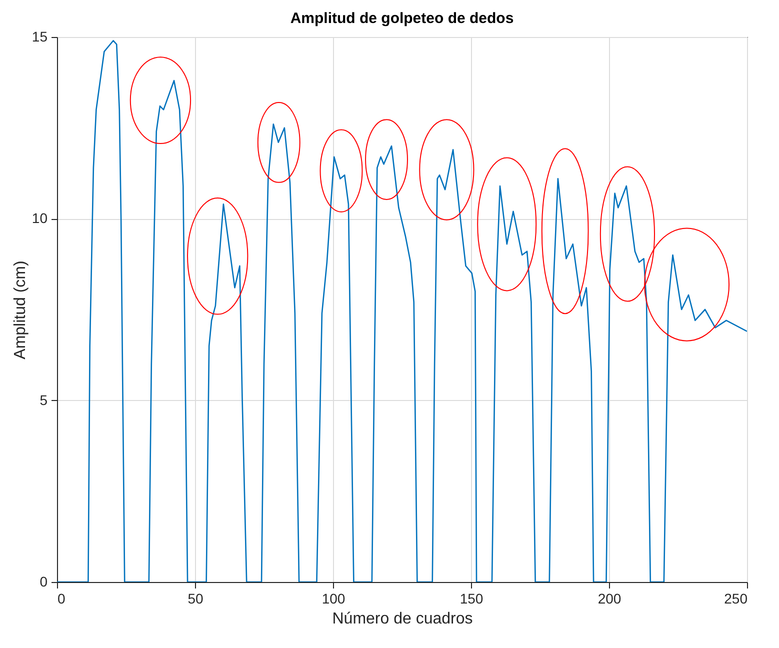 Image resolution: width=779 pixels, height=648 pixels. What do you see at coordinates (196, 598) in the screenshot?
I see `x-tick-label: 50` at bounding box center [196, 598].